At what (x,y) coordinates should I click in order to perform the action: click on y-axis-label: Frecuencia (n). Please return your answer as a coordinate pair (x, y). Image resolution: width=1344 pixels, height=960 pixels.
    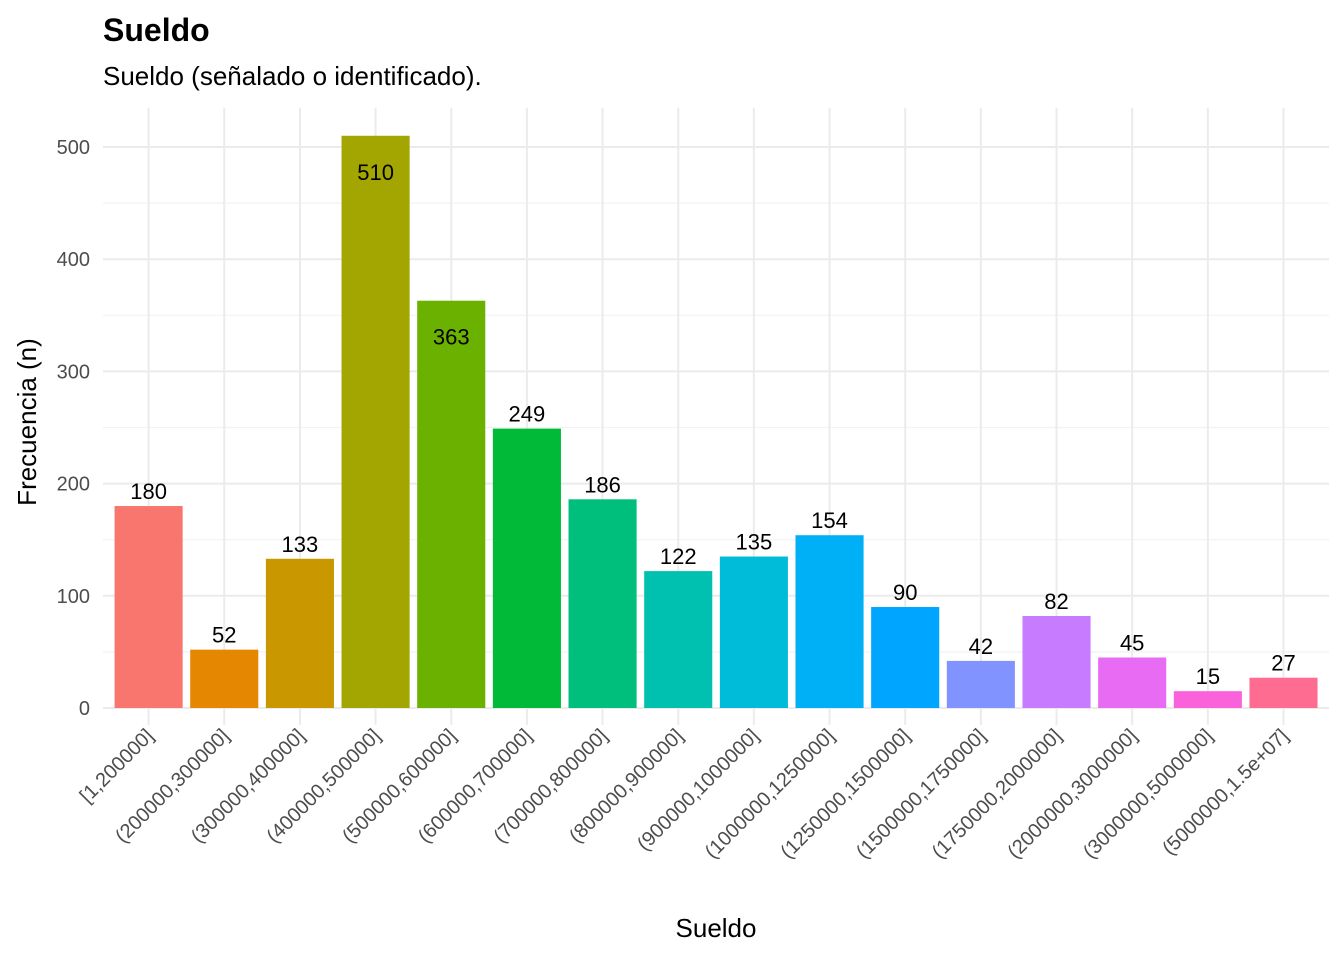
    Looking at the image, I should click on (27, 422).